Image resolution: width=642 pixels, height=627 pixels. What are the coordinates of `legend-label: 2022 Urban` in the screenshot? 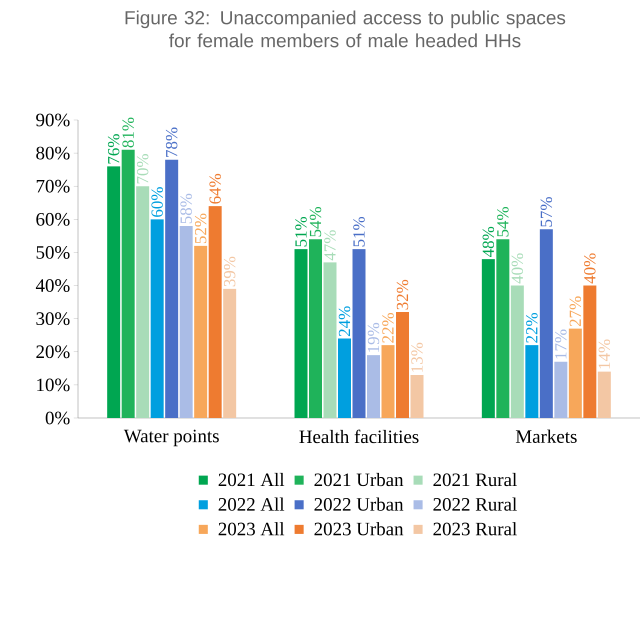 It's located at (359, 504).